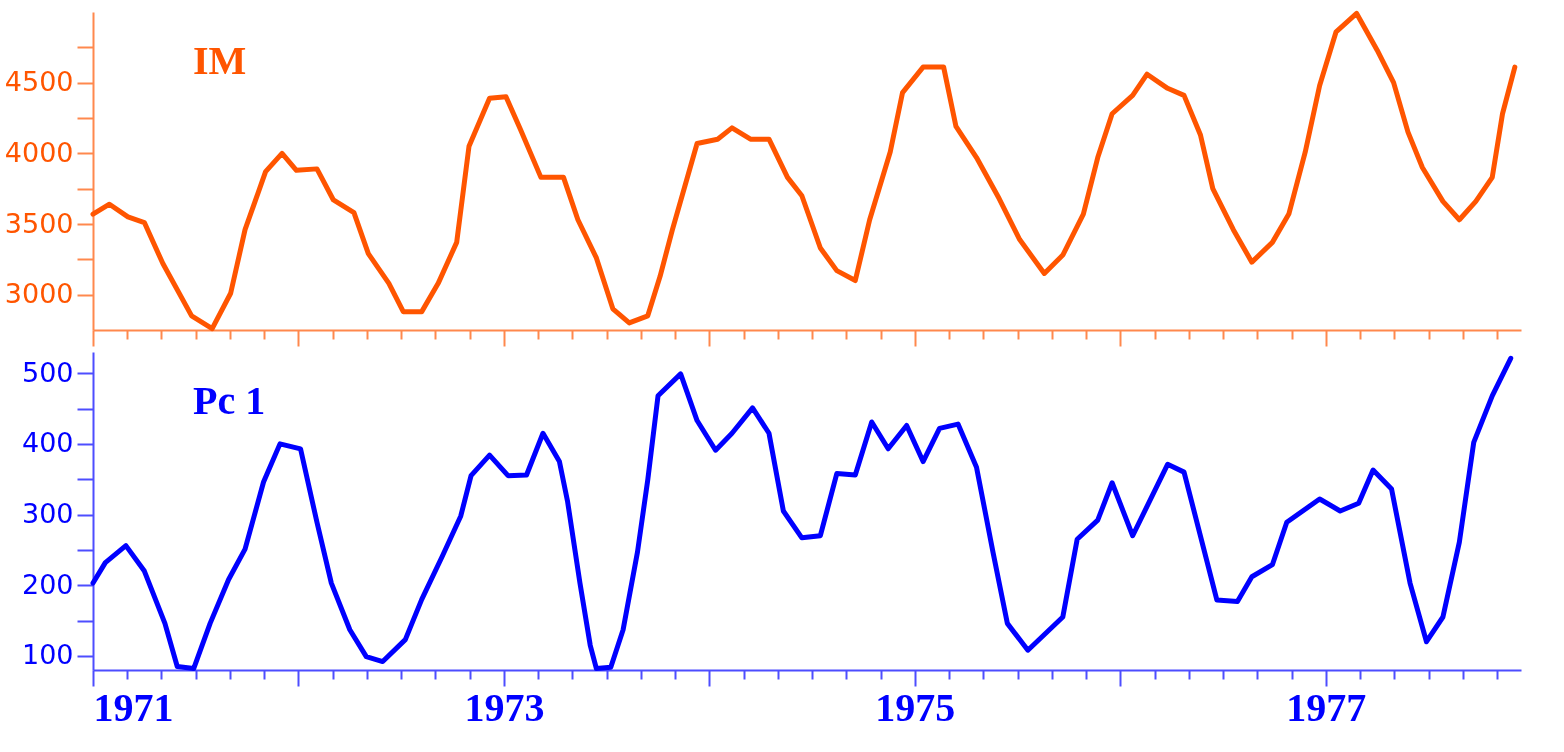 The image size is (1564, 752). Describe the element at coordinates (219, 60) in the screenshot. I see `series-label: IM` at that location.